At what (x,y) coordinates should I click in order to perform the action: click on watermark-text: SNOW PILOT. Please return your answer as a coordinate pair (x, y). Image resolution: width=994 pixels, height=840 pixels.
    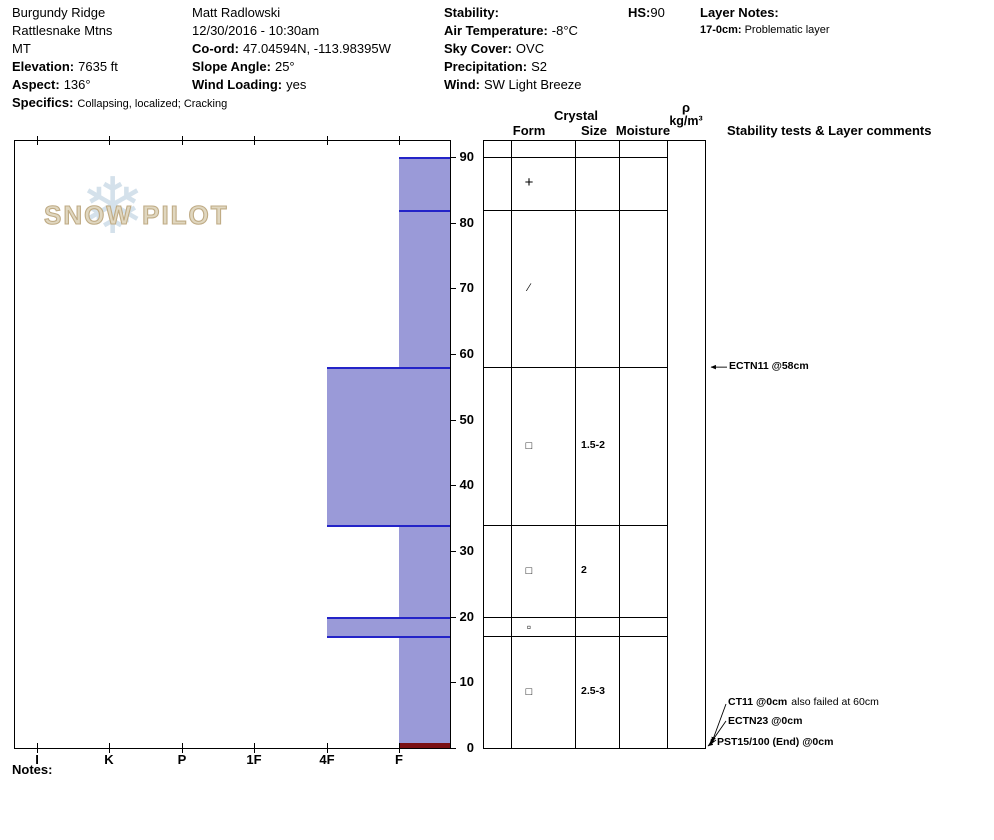
    Looking at the image, I should click on (136, 214).